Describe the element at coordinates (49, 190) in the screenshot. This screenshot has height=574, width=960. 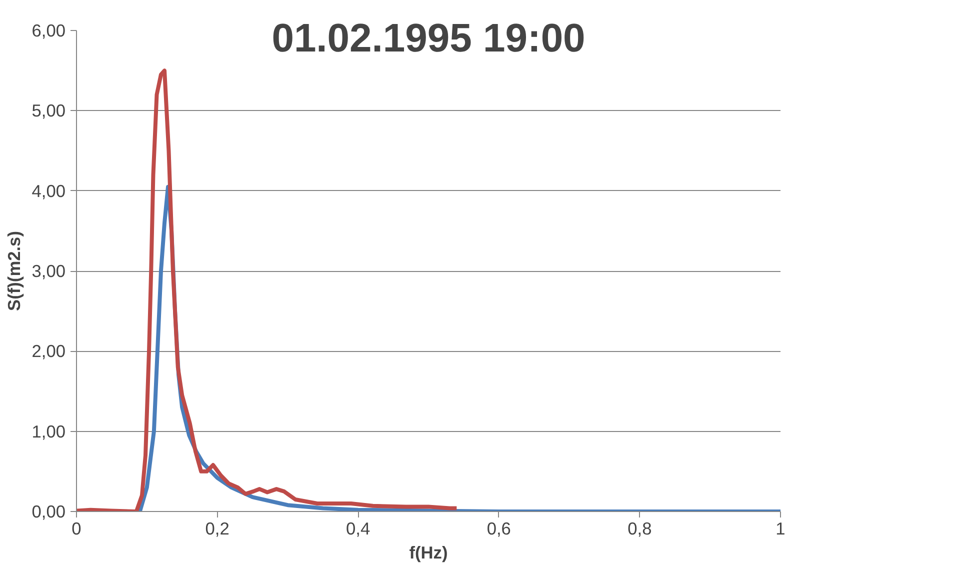
I see `y-tick-label: 4,00` at that location.